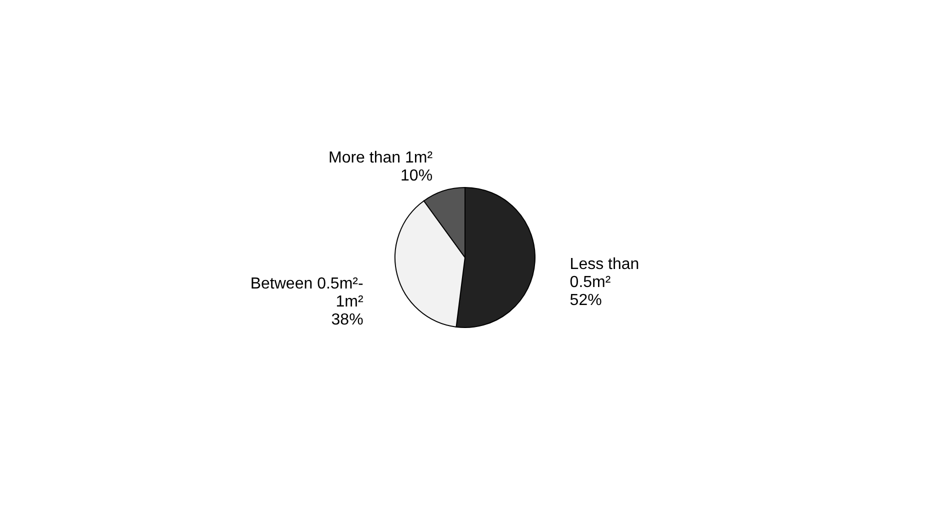 This screenshot has height=532, width=949. I want to click on data-label: 38%, so click(347, 320).